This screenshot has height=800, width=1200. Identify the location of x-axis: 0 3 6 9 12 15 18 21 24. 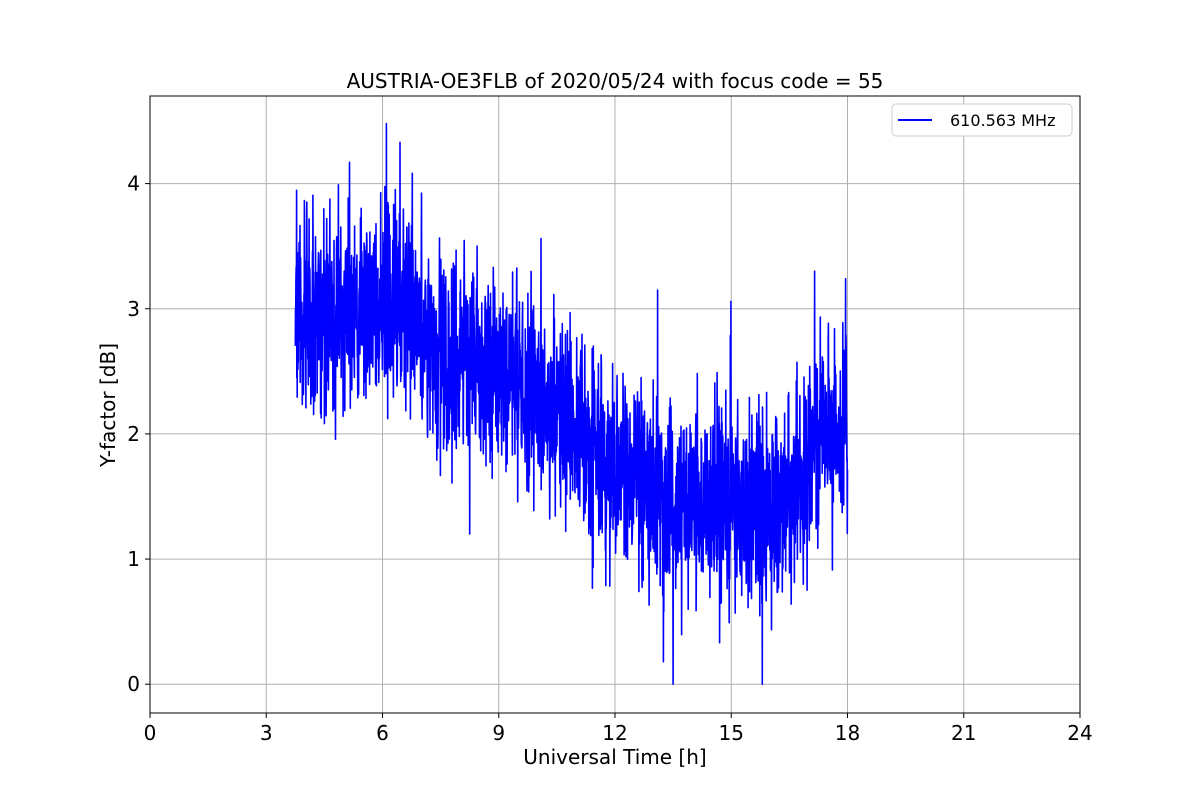
(618, 729).